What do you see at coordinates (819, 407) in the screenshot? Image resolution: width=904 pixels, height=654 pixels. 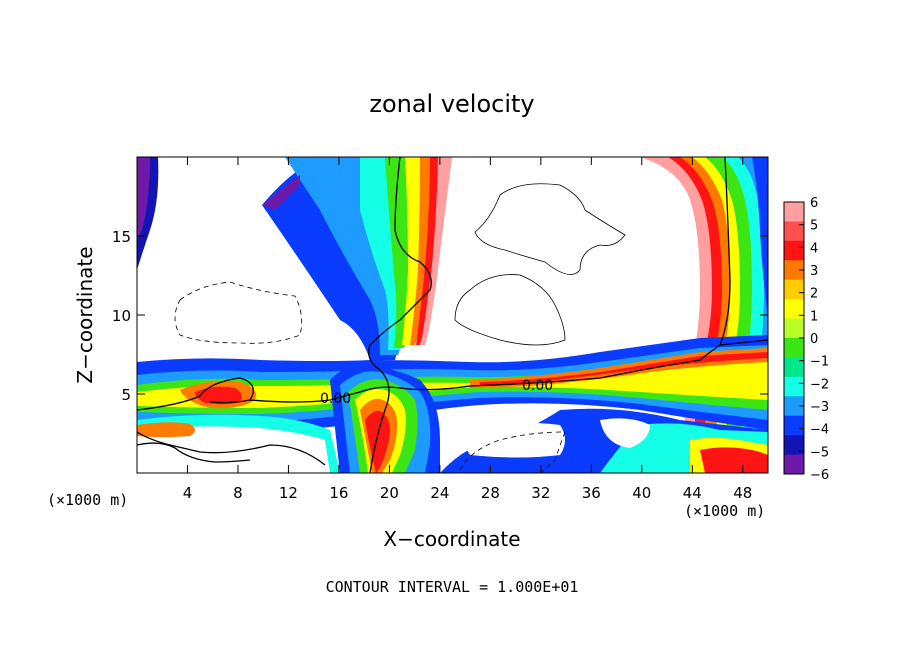 I see `colorbar-label: −3` at bounding box center [819, 407].